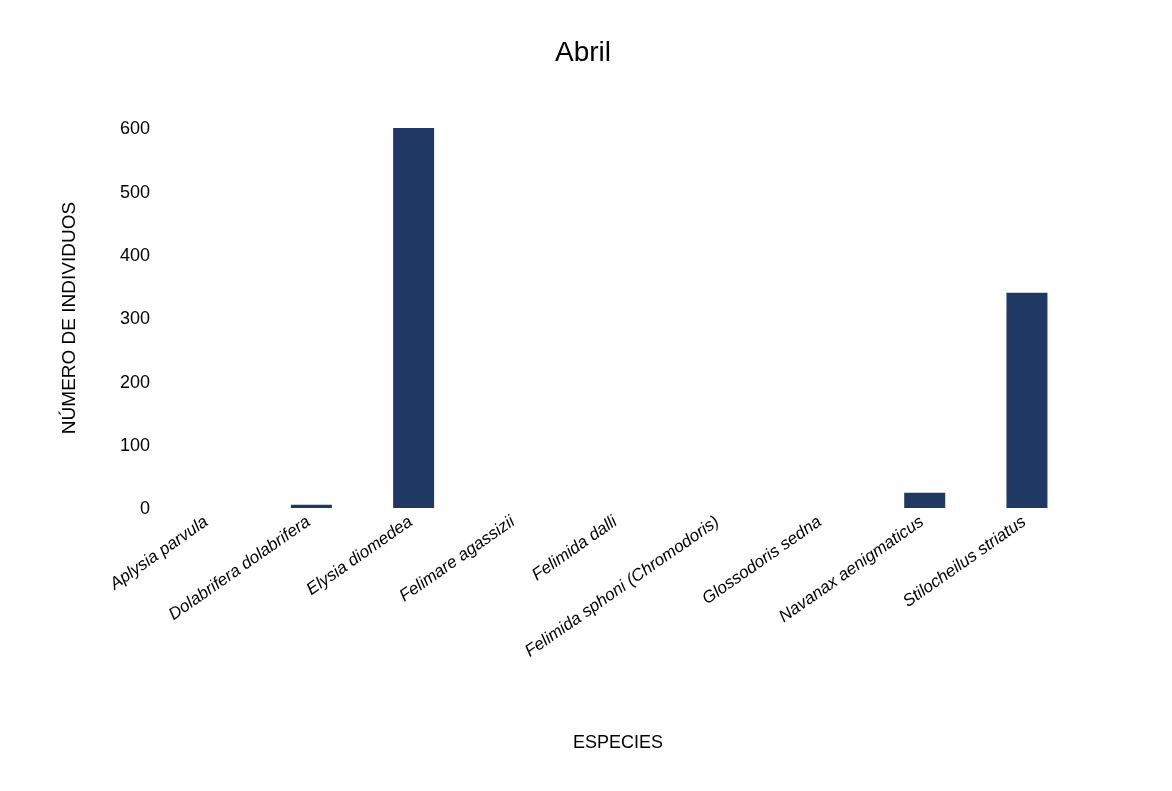 The image size is (1172, 791). I want to click on y-axis-title: NÚMERO DE INDIVIDUOS, so click(68, 318).